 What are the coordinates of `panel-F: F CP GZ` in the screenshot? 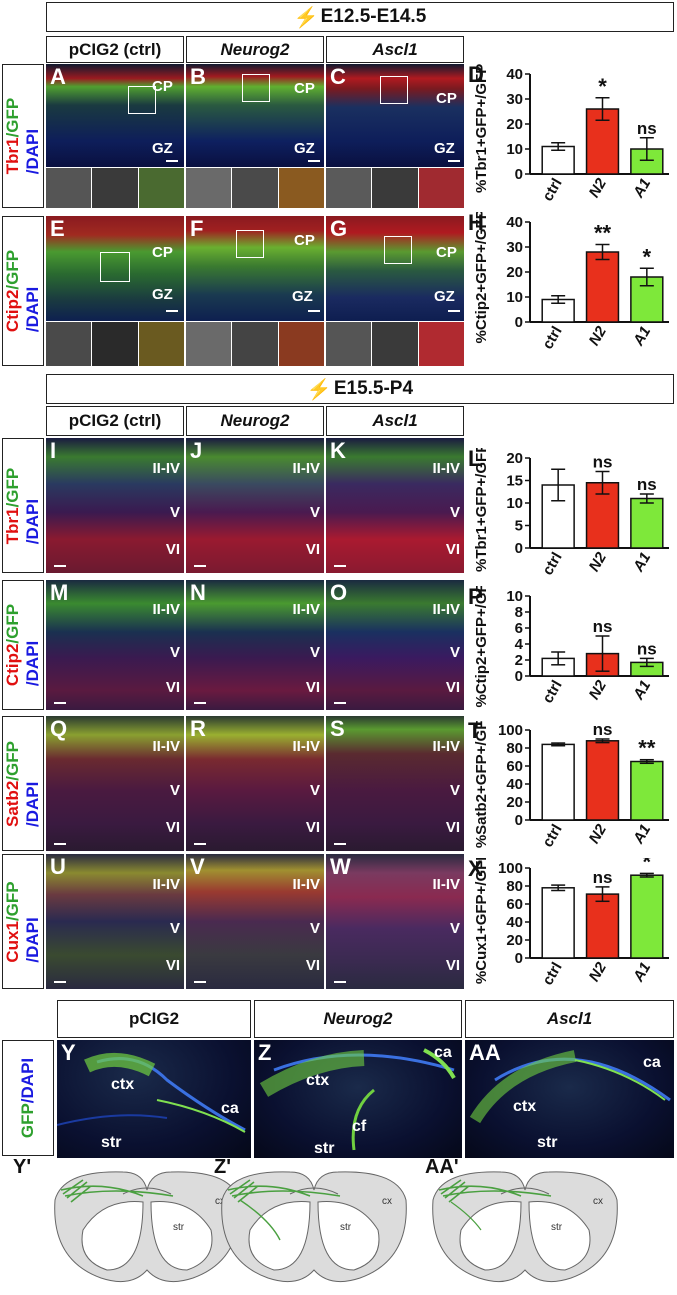 It's located at (255, 268).